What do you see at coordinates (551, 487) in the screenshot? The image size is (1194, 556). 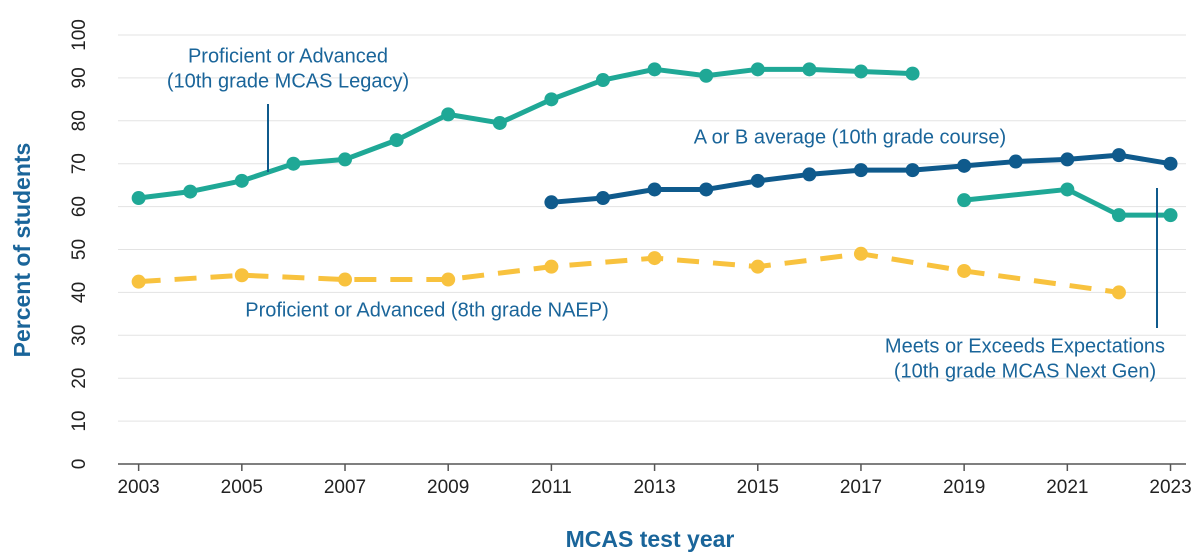 I see `x-tick-label: 2011` at bounding box center [551, 487].